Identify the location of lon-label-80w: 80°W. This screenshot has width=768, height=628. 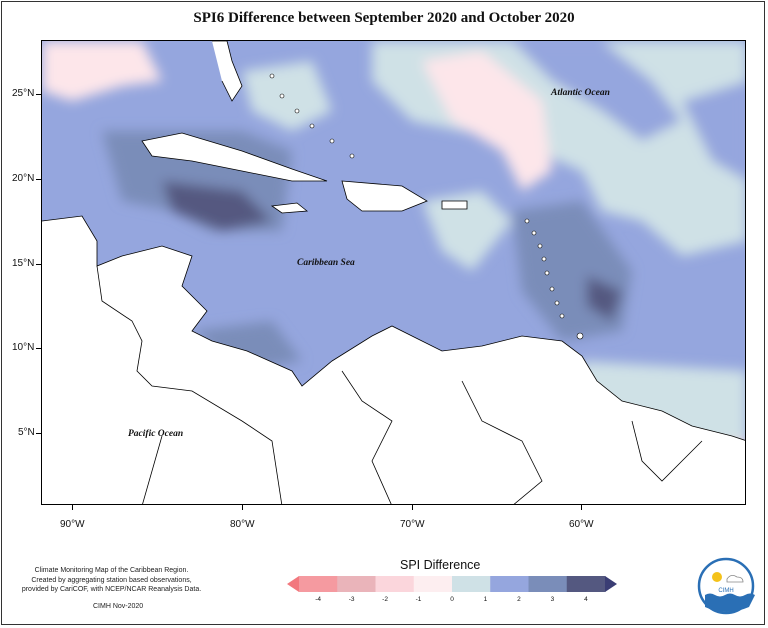
(242, 524).